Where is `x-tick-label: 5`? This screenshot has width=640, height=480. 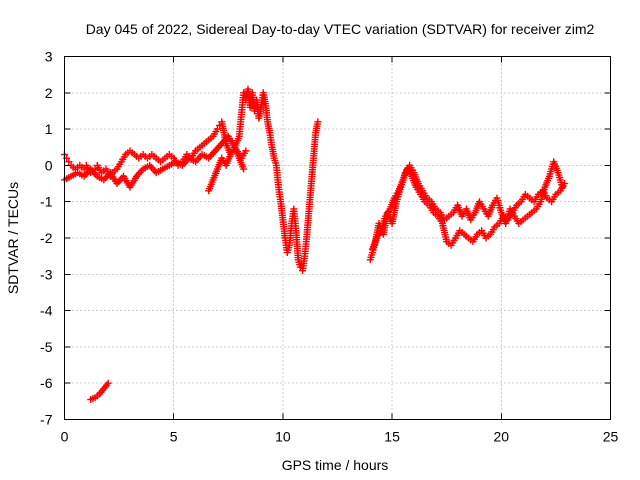 x-tick-label: 5 is located at coordinates (174, 437).